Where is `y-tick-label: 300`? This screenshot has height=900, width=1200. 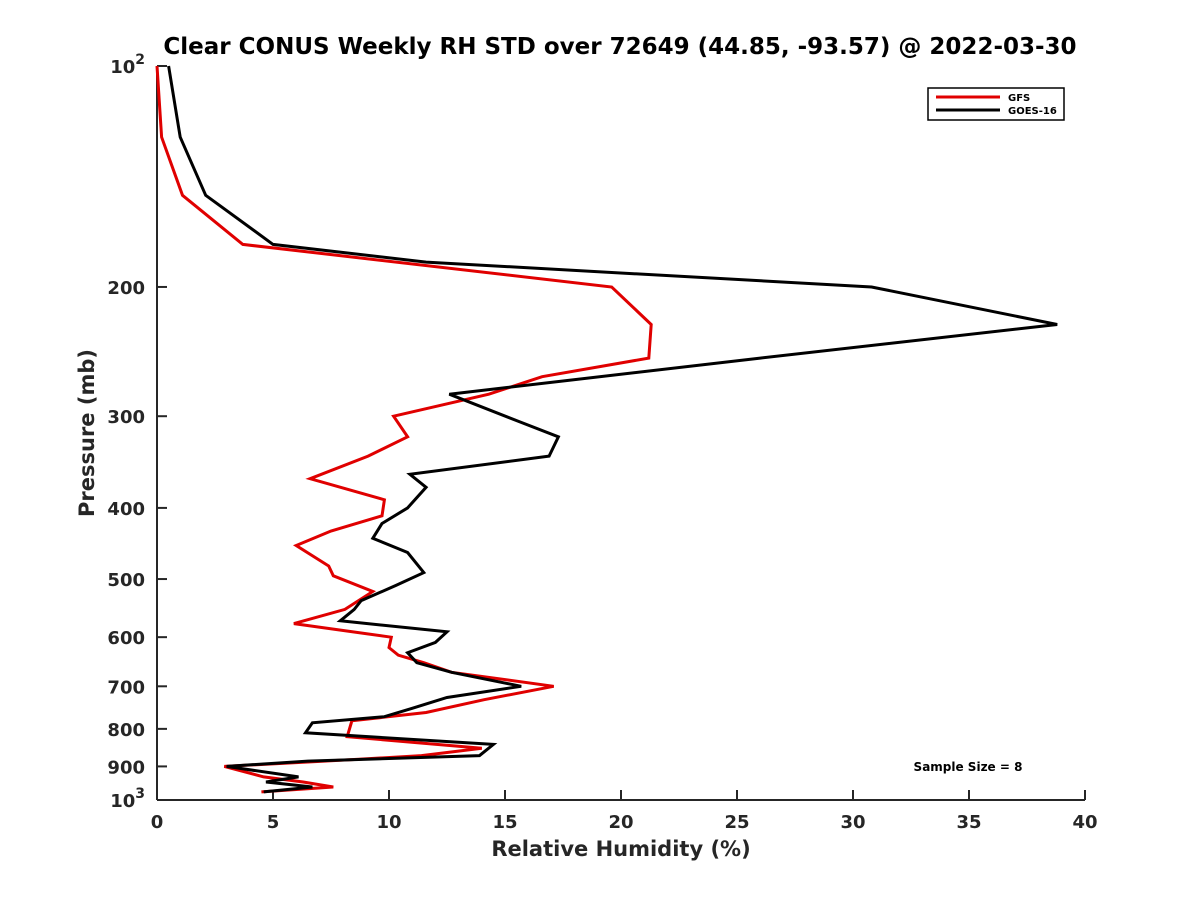
y-tick-label: 300 is located at coordinates (126, 417).